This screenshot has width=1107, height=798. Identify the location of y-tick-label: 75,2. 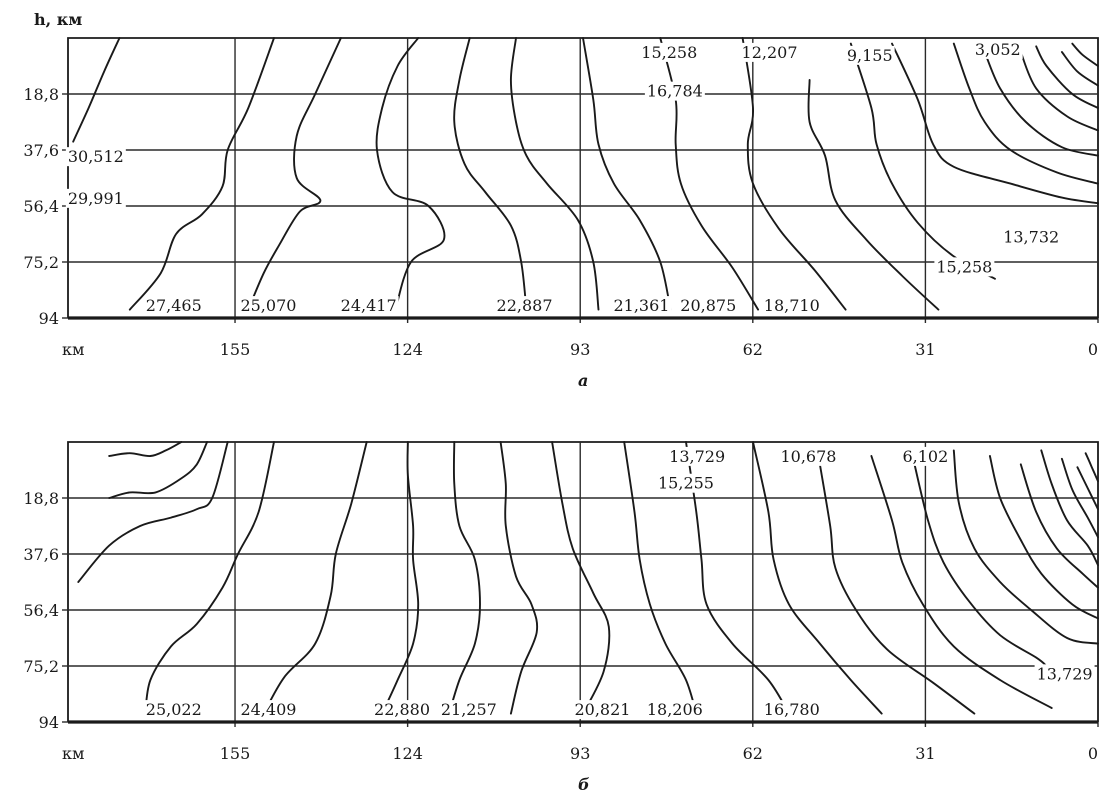
(41, 262).